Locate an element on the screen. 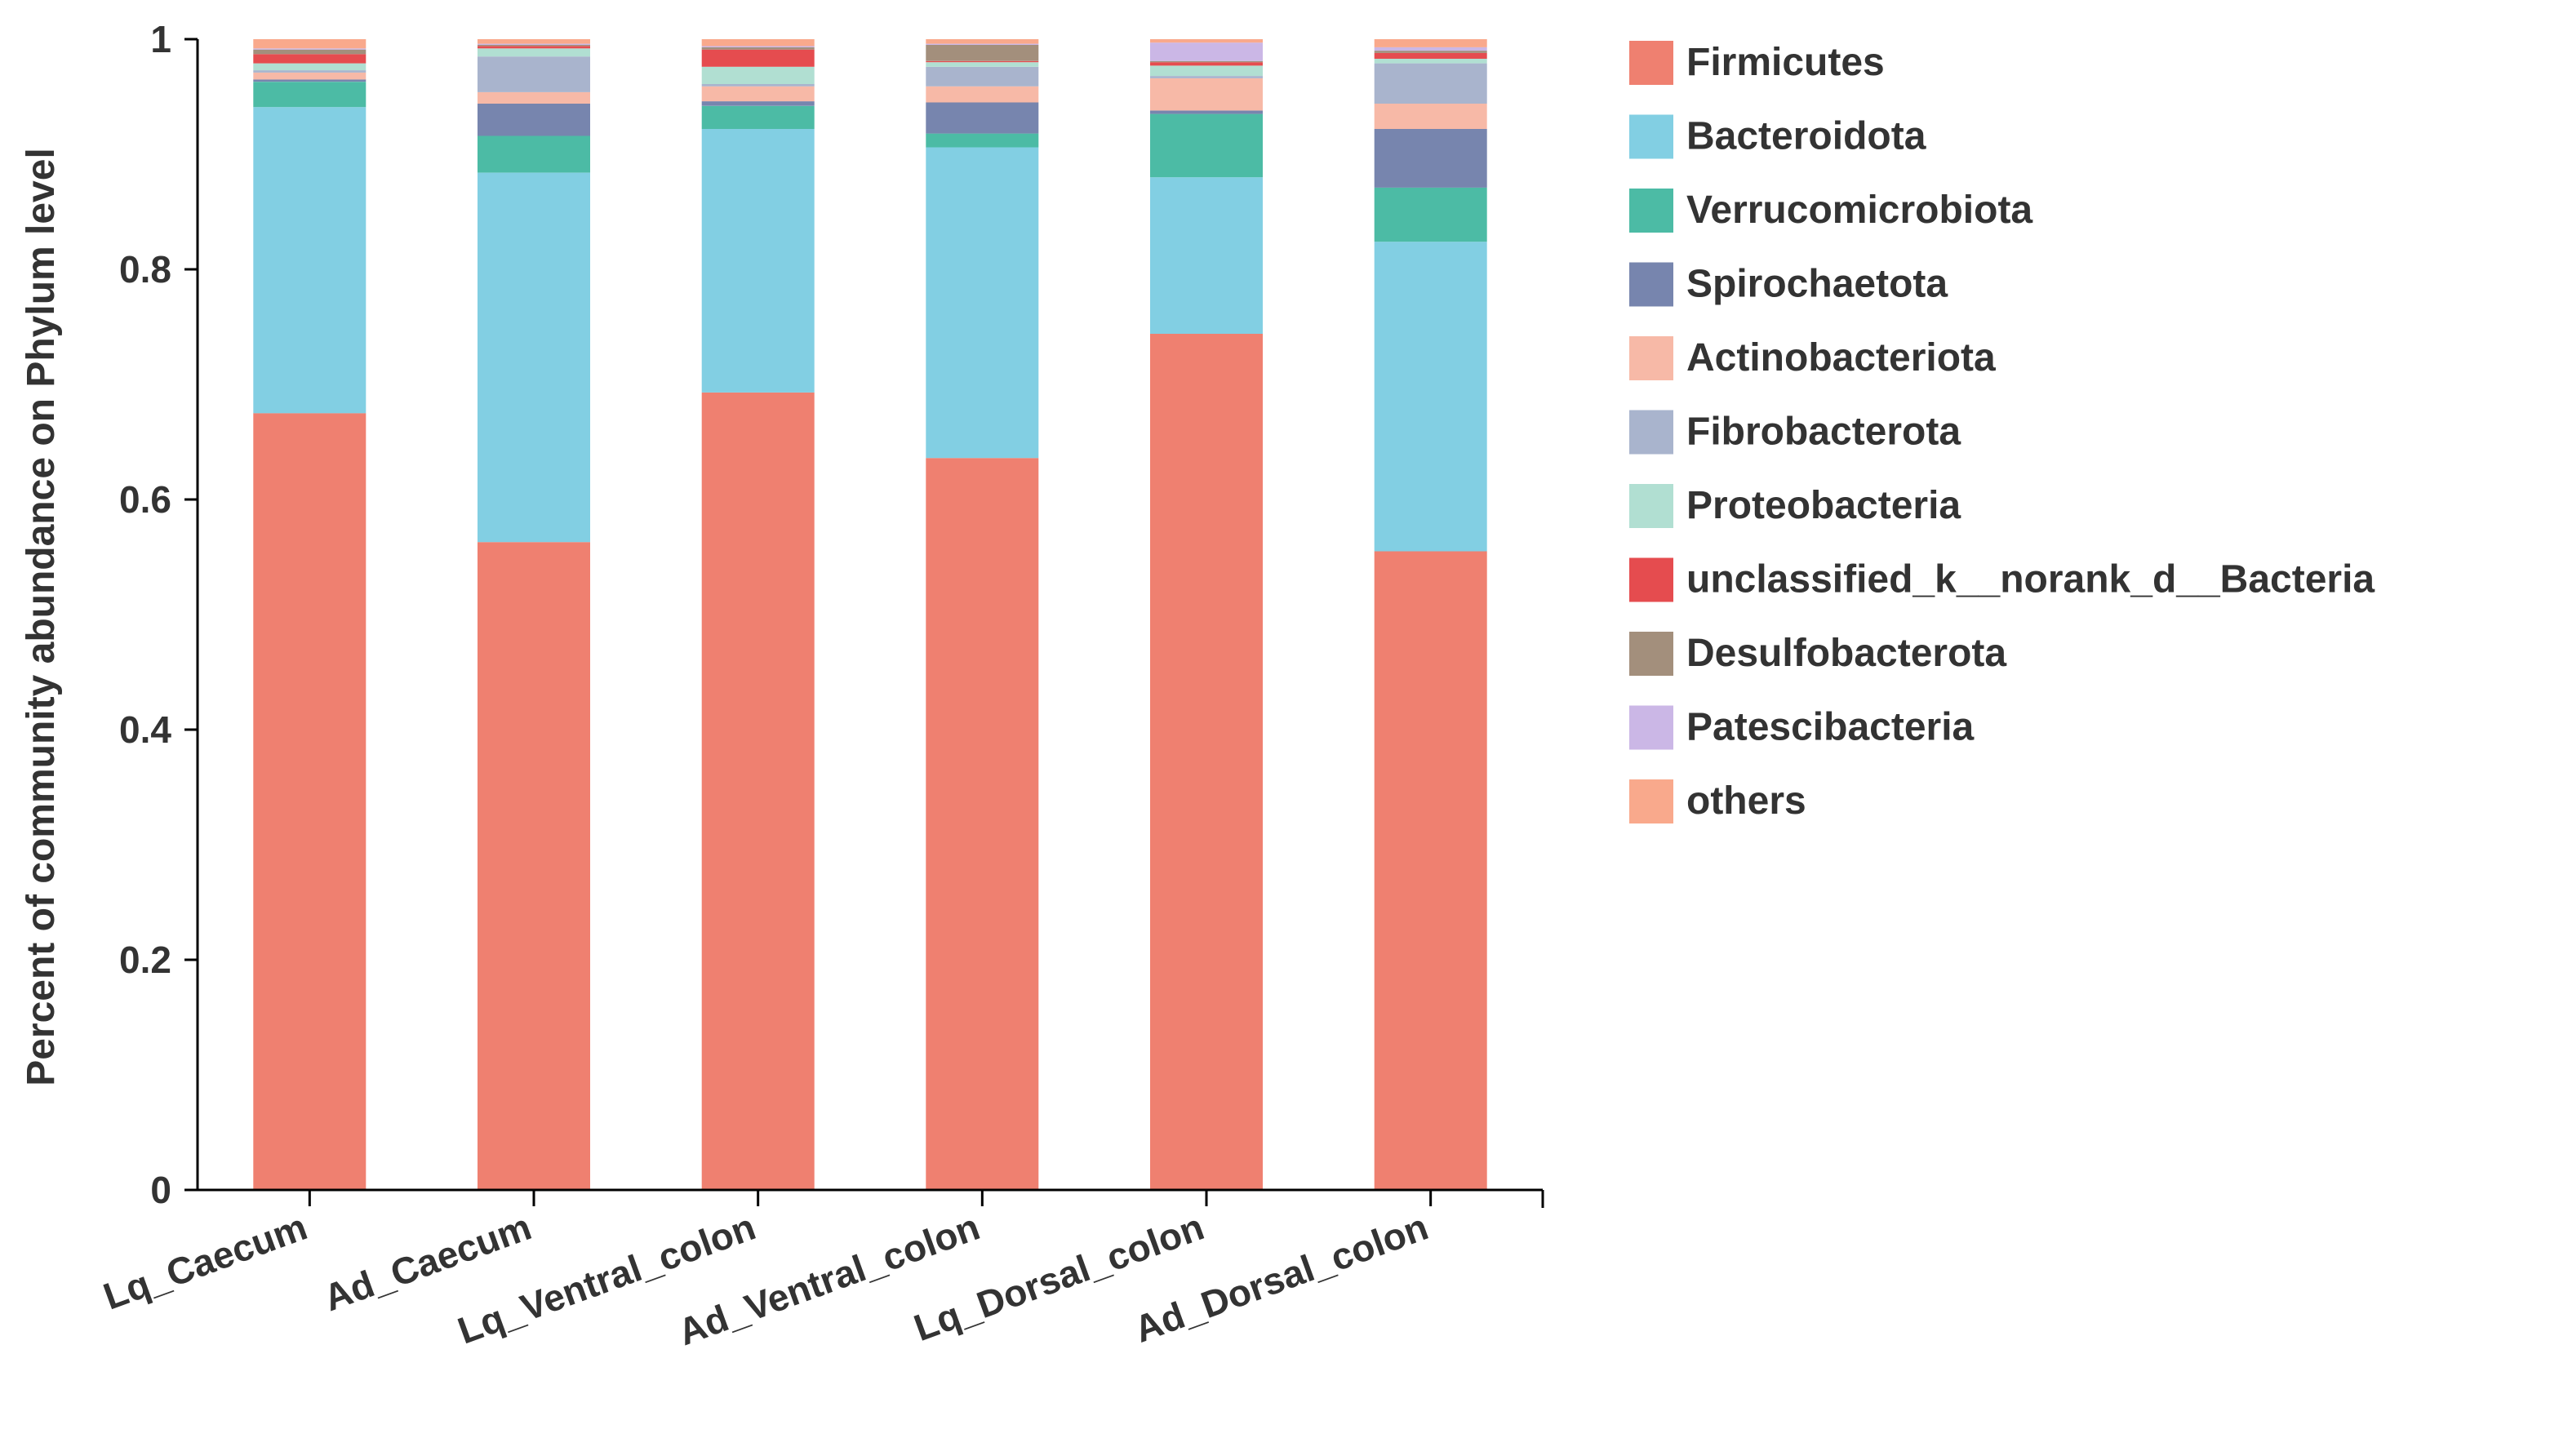 Image resolution: width=2550 pixels, height=1456 pixels. bar-segment-Bacteroidota-Lq_Dorsal_colon is located at coordinates (1206, 256).